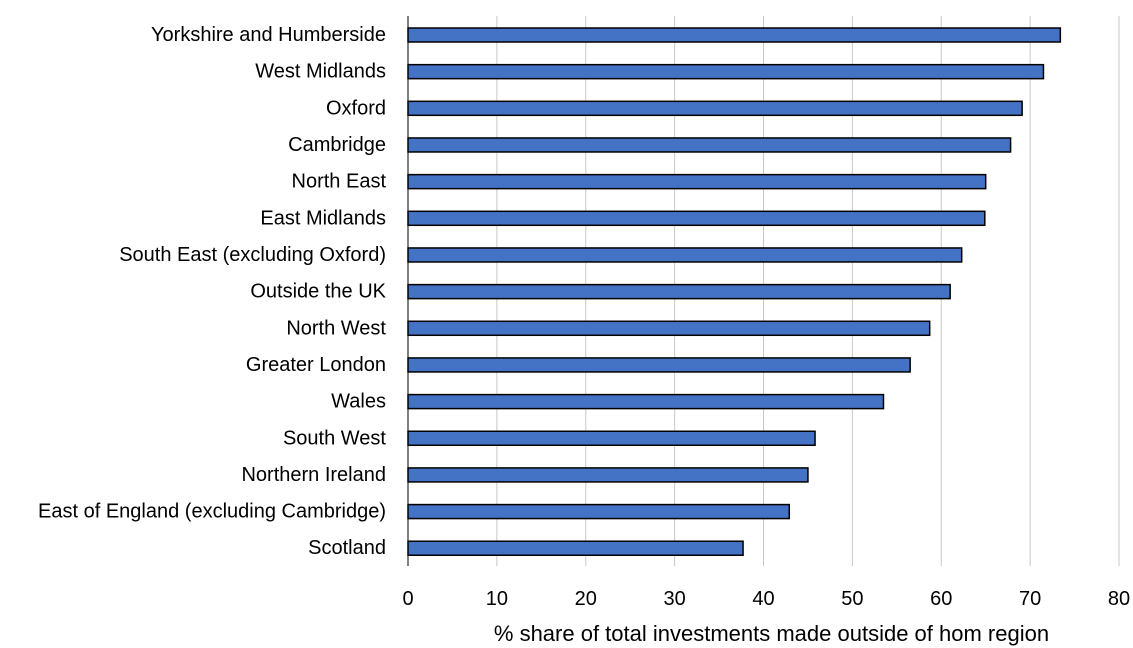  What do you see at coordinates (697, 181) in the screenshot?
I see `bar-north-east` at bounding box center [697, 181].